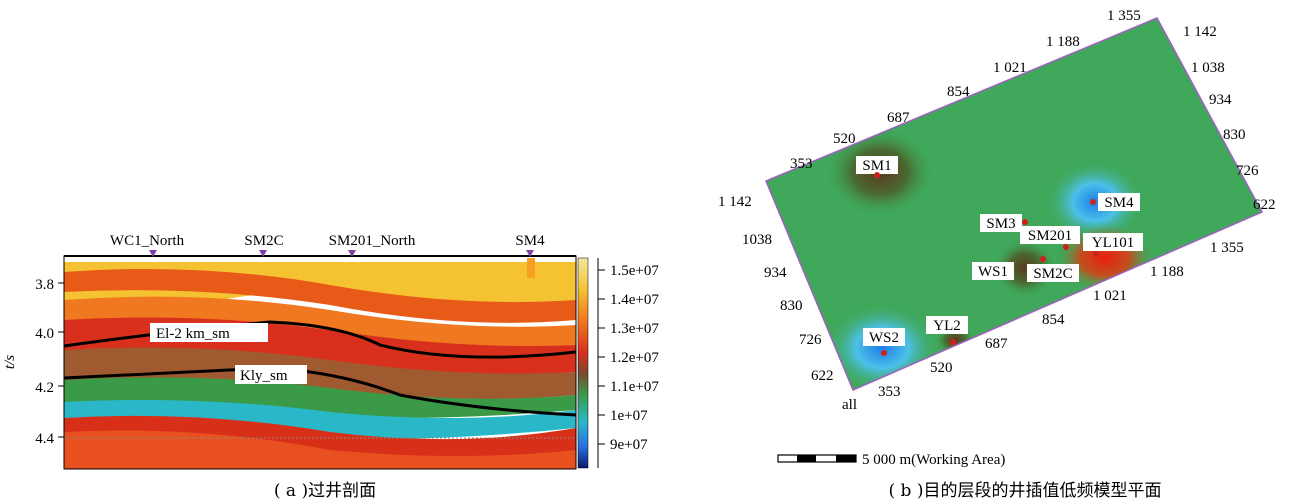  Describe the element at coordinates (44, 439) in the screenshot. I see `y-tick-4-4: 4.4` at that location.